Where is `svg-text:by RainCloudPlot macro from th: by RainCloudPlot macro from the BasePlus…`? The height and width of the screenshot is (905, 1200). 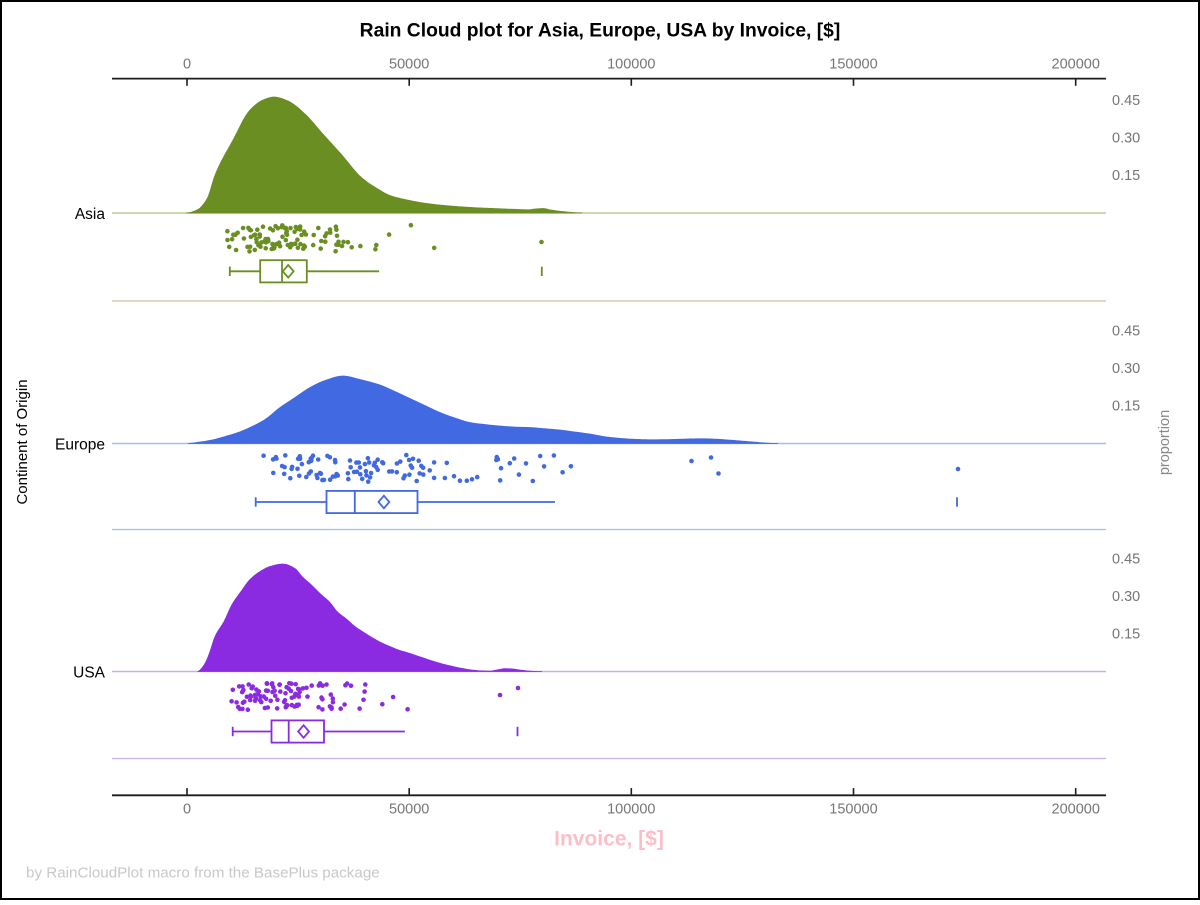 svg-text:by RainCloudPlot macro from th: by RainCloudPlot macro from the BasePlus… is located at coordinates (203, 873).